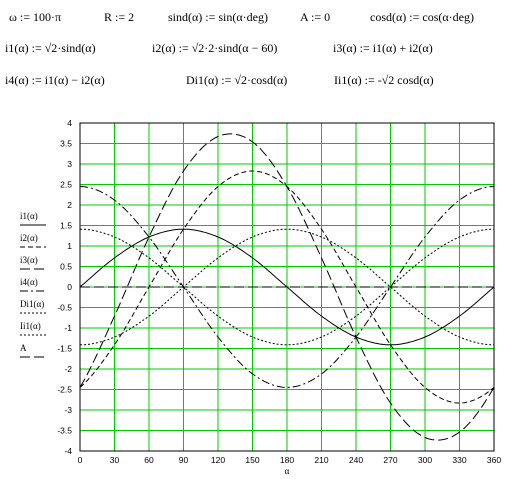 The image size is (526, 479). Describe the element at coordinates (69, 205) in the screenshot. I see `y-tick-label: 2` at that location.